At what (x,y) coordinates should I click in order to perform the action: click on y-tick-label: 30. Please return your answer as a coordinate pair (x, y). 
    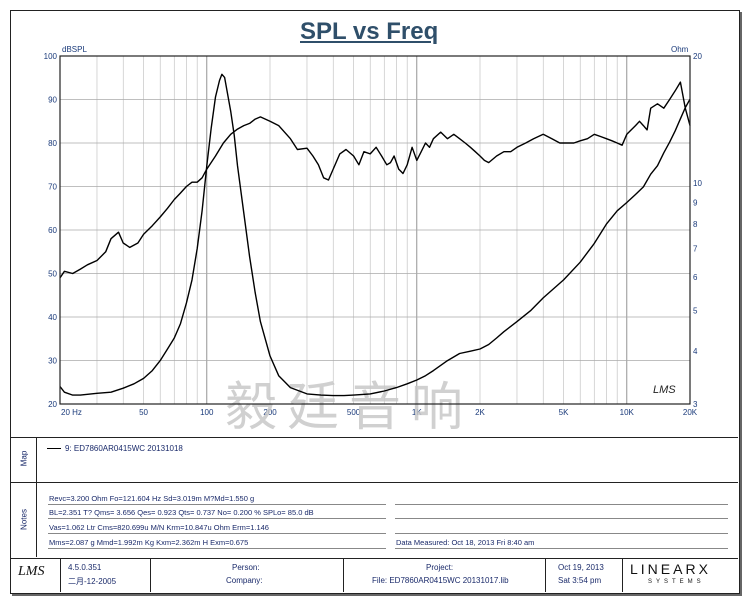
    Looking at the image, I should click on (52, 361).